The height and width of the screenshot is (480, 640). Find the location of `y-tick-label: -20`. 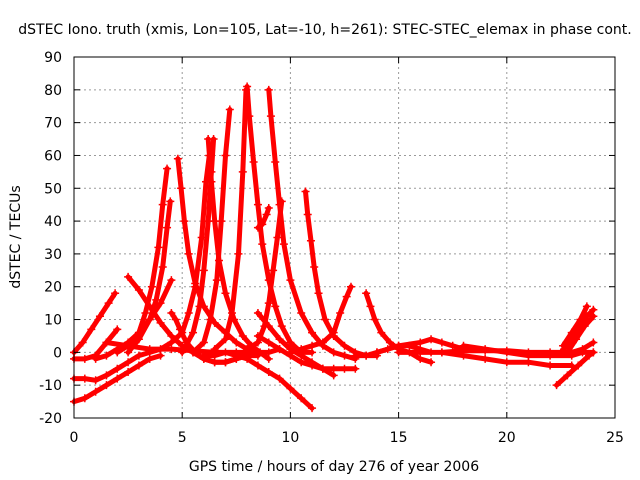

y-tick-label: -20 is located at coordinates (50, 419).